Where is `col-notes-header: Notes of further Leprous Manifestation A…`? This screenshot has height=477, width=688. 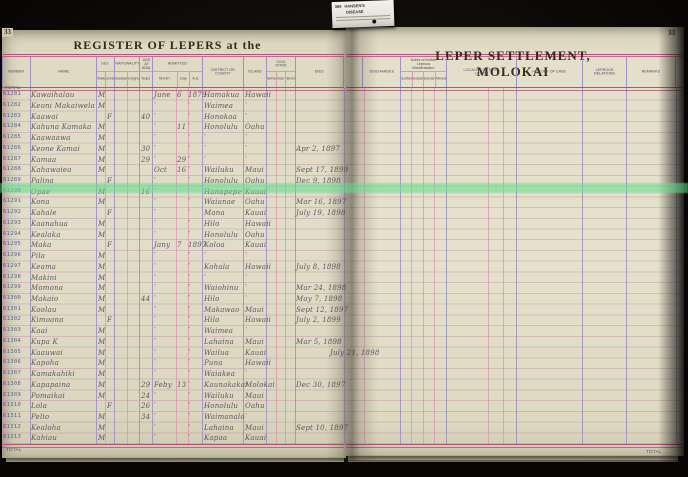 col-notes-header: Notes of further Leprous Manifestation A… is located at coordinates (423, 72).